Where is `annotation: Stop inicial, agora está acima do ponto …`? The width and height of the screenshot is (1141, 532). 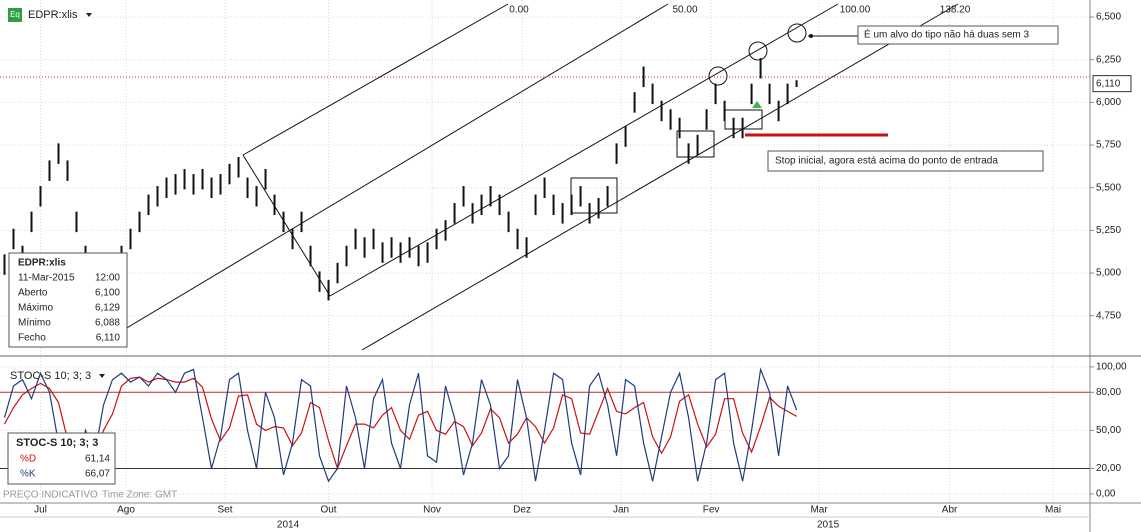 annotation: Stop inicial, agora está acima do ponto … is located at coordinates (886, 161).